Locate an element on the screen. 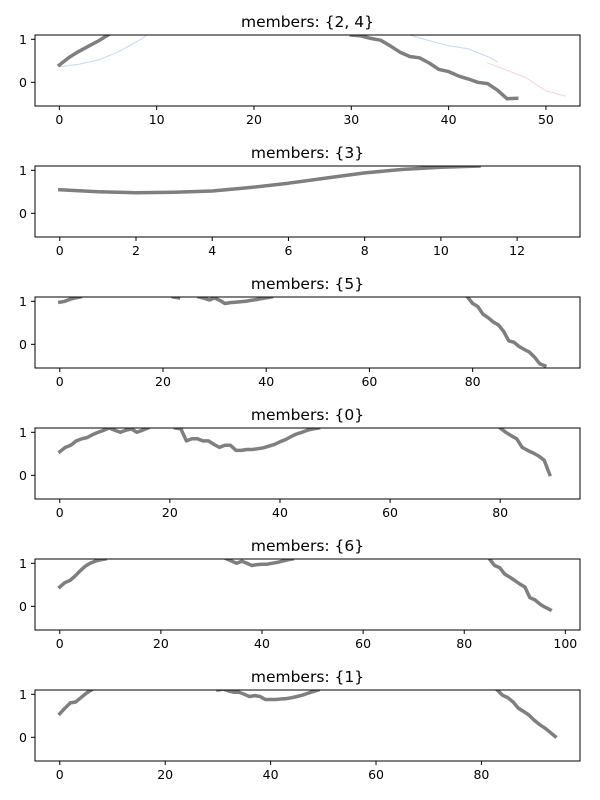 This screenshot has height=800, width=600. subplot-3: members: {0} 0 20 40 60 80 0 1 is located at coordinates (300, 463).